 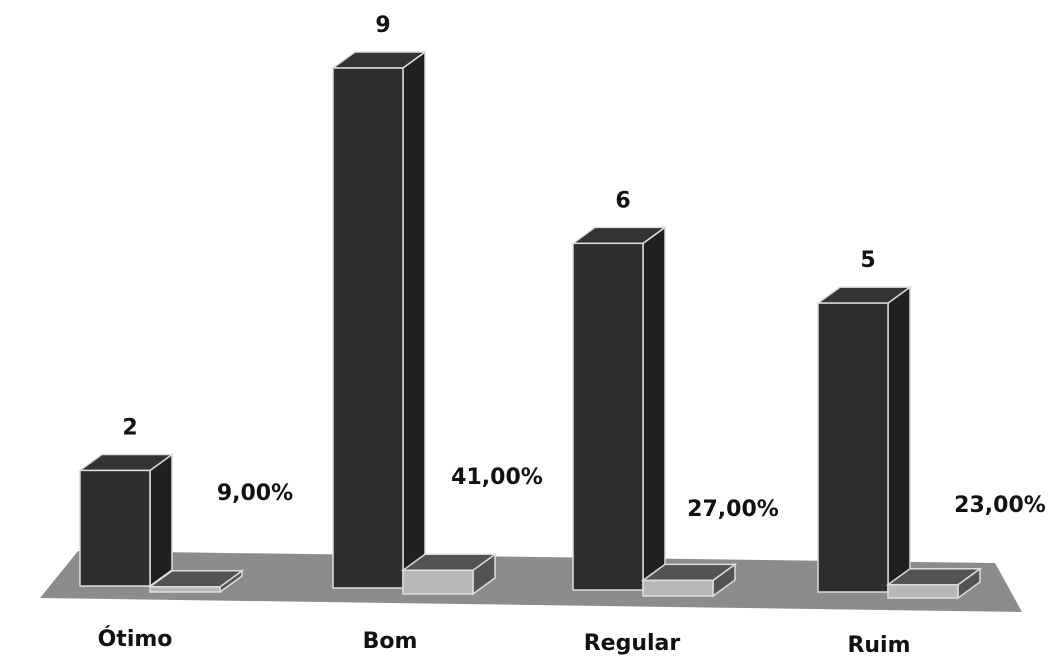 What do you see at coordinates (632, 643) in the screenshot?
I see `x-tick-label: Regular` at bounding box center [632, 643].